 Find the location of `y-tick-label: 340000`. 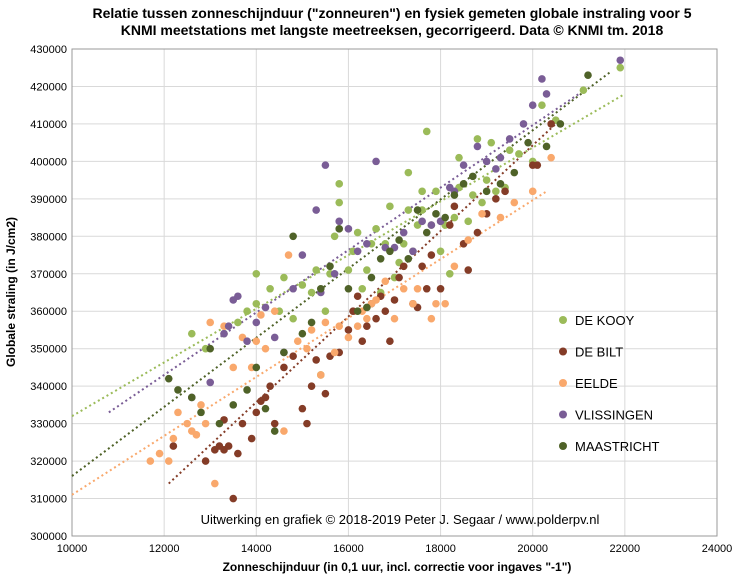

y-tick-label: 340000 is located at coordinates (48, 387).